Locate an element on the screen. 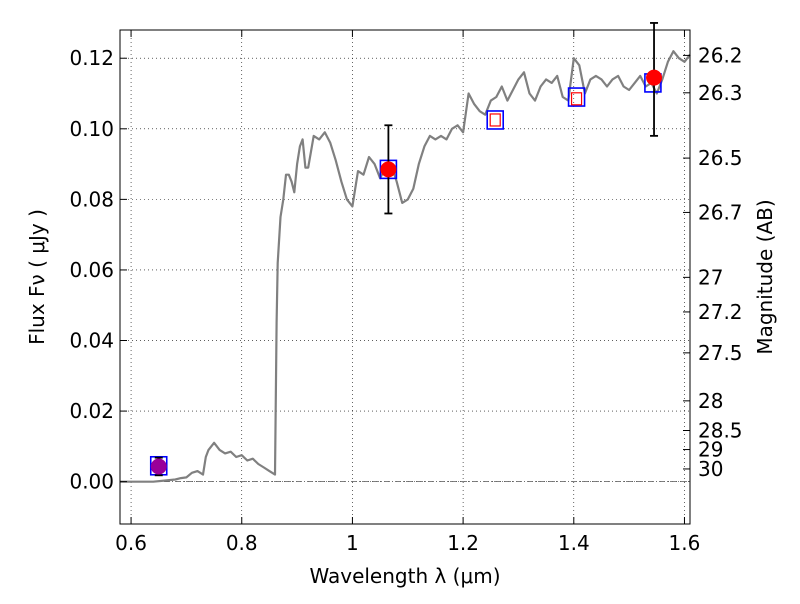 The image size is (800, 604). x-tick-label: 0.6 is located at coordinates (131, 543).